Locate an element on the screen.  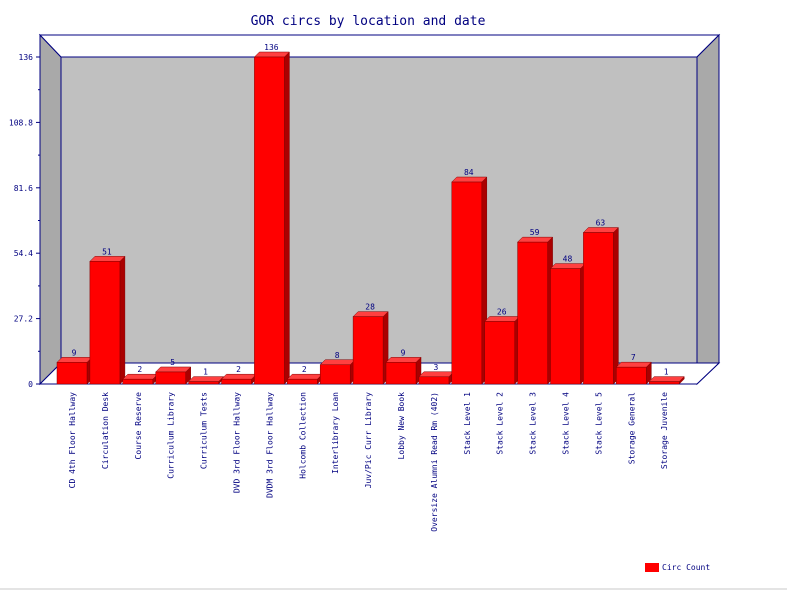
data-label: 8 is located at coordinates (337, 355).